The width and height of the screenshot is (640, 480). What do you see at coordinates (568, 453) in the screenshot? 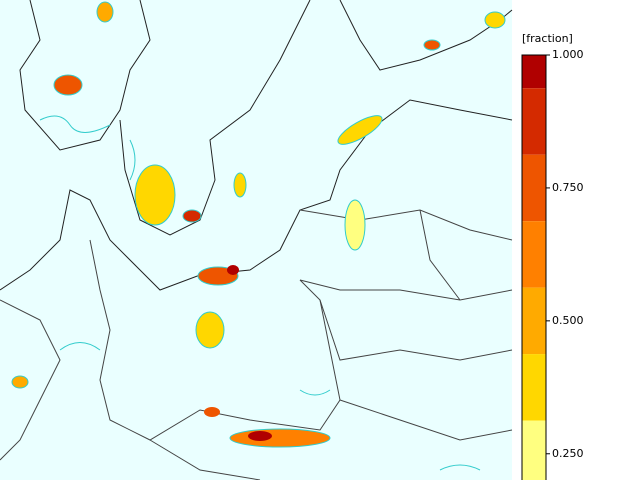
I see `colorbar-tick-label: 0.250` at bounding box center [568, 453].